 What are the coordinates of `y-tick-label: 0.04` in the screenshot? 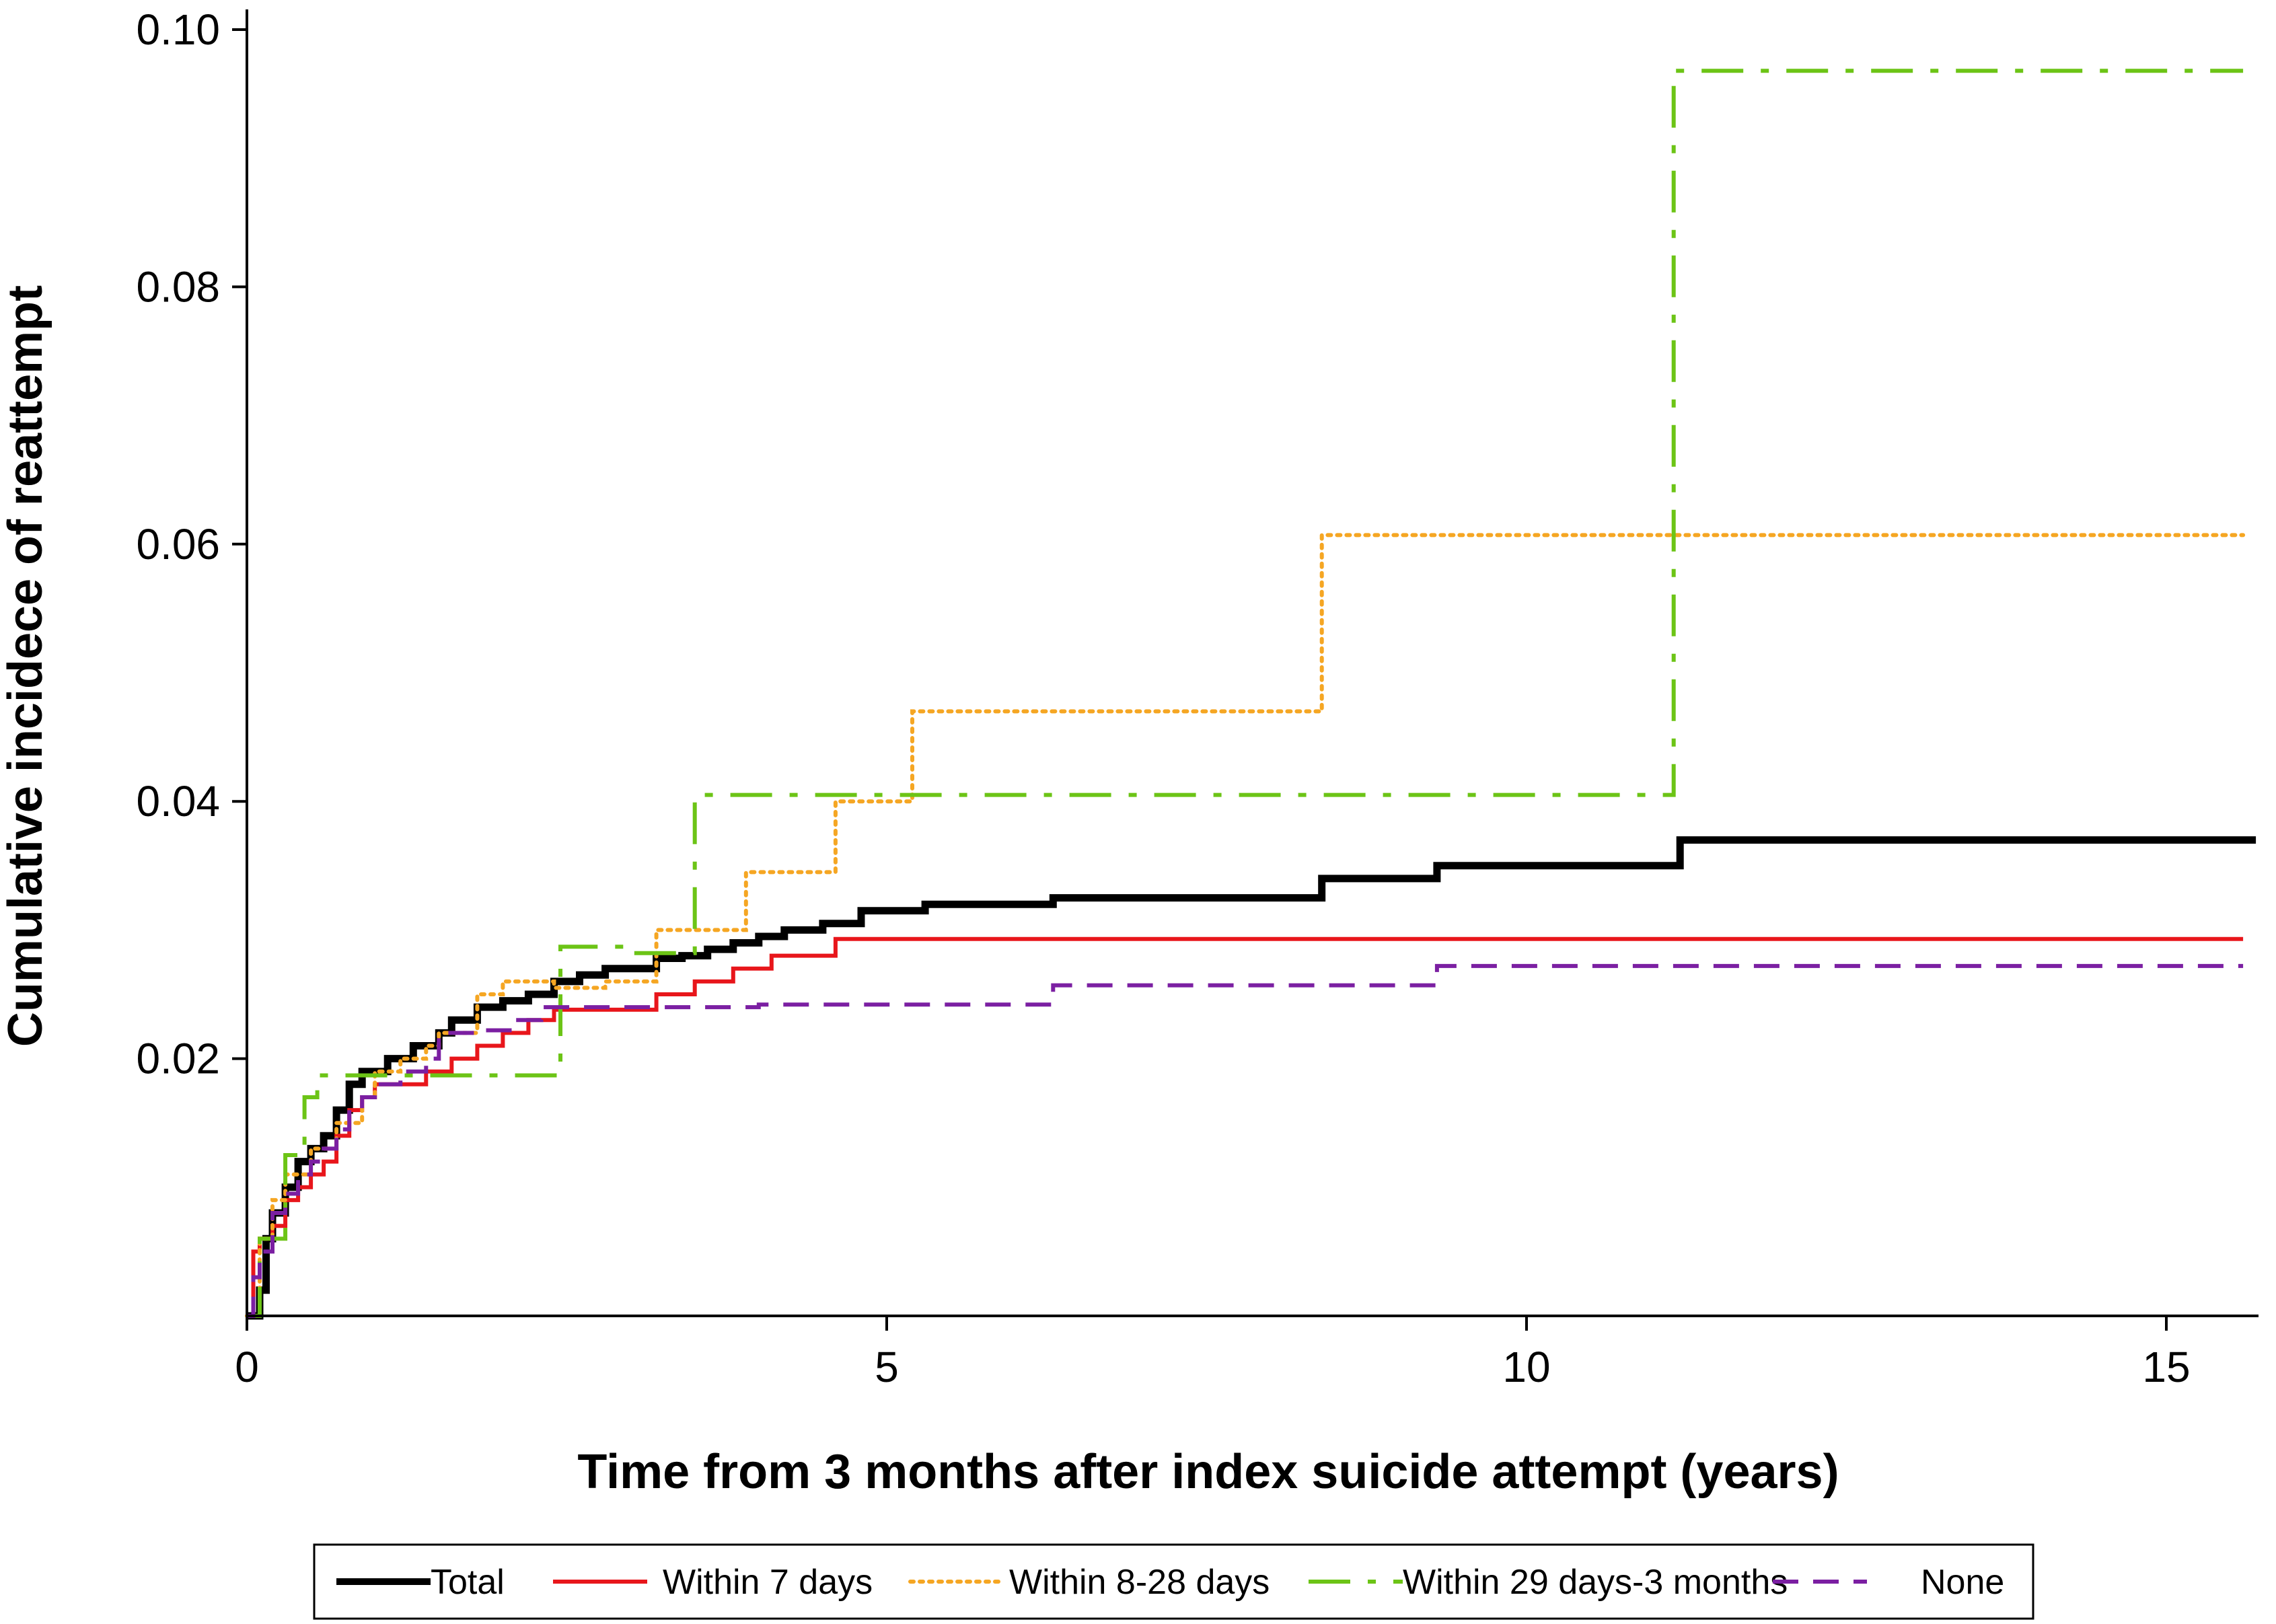 It's located at (178, 801).